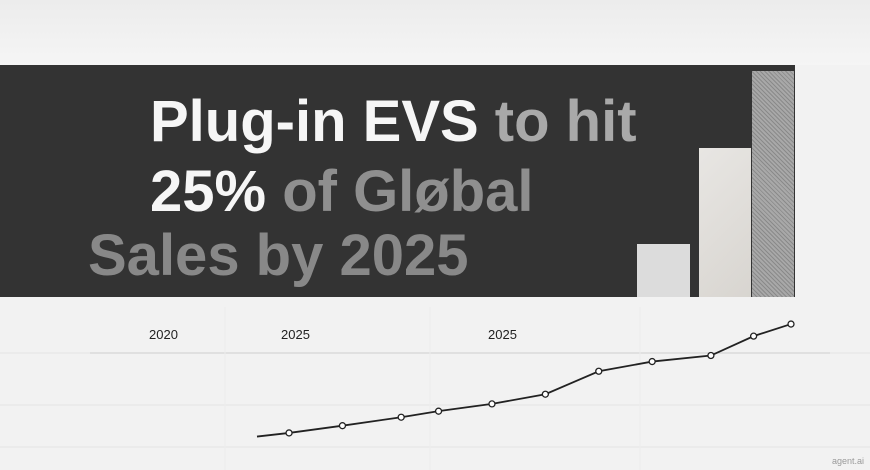  I want to click on background-texture, so click(435, 32).